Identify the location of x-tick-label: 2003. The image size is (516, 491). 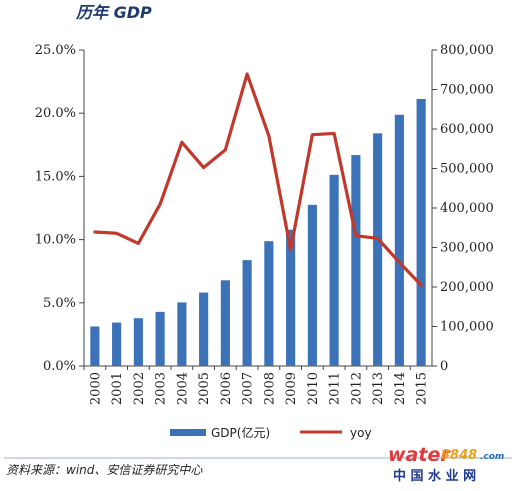
(161, 388).